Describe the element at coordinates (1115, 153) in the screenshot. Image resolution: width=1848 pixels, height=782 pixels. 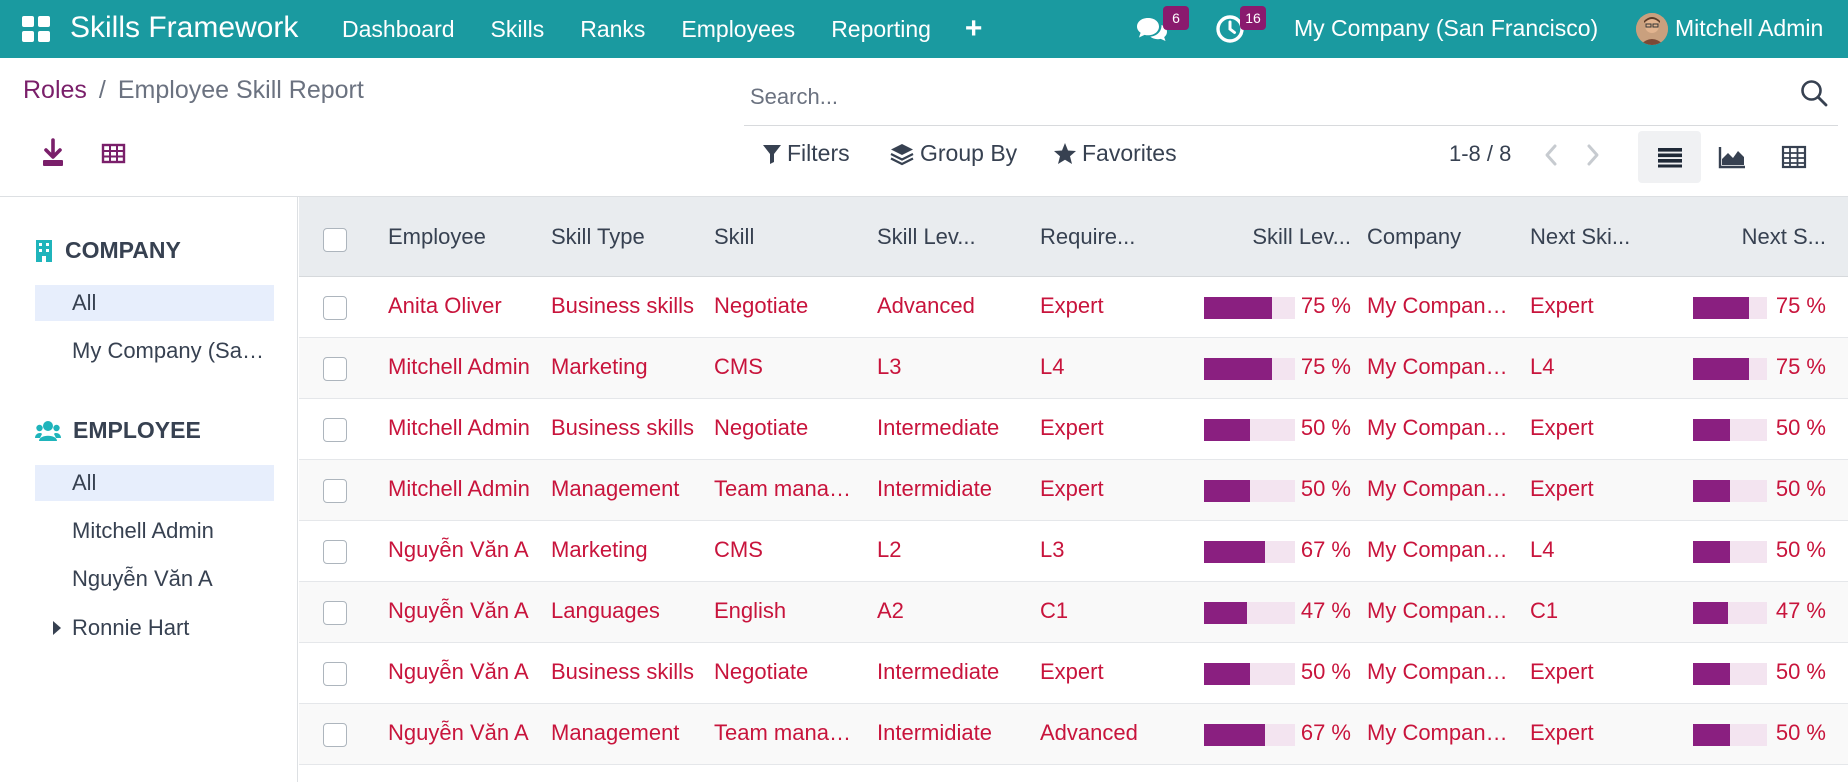
I see `favorites-button: Favorites` at that location.